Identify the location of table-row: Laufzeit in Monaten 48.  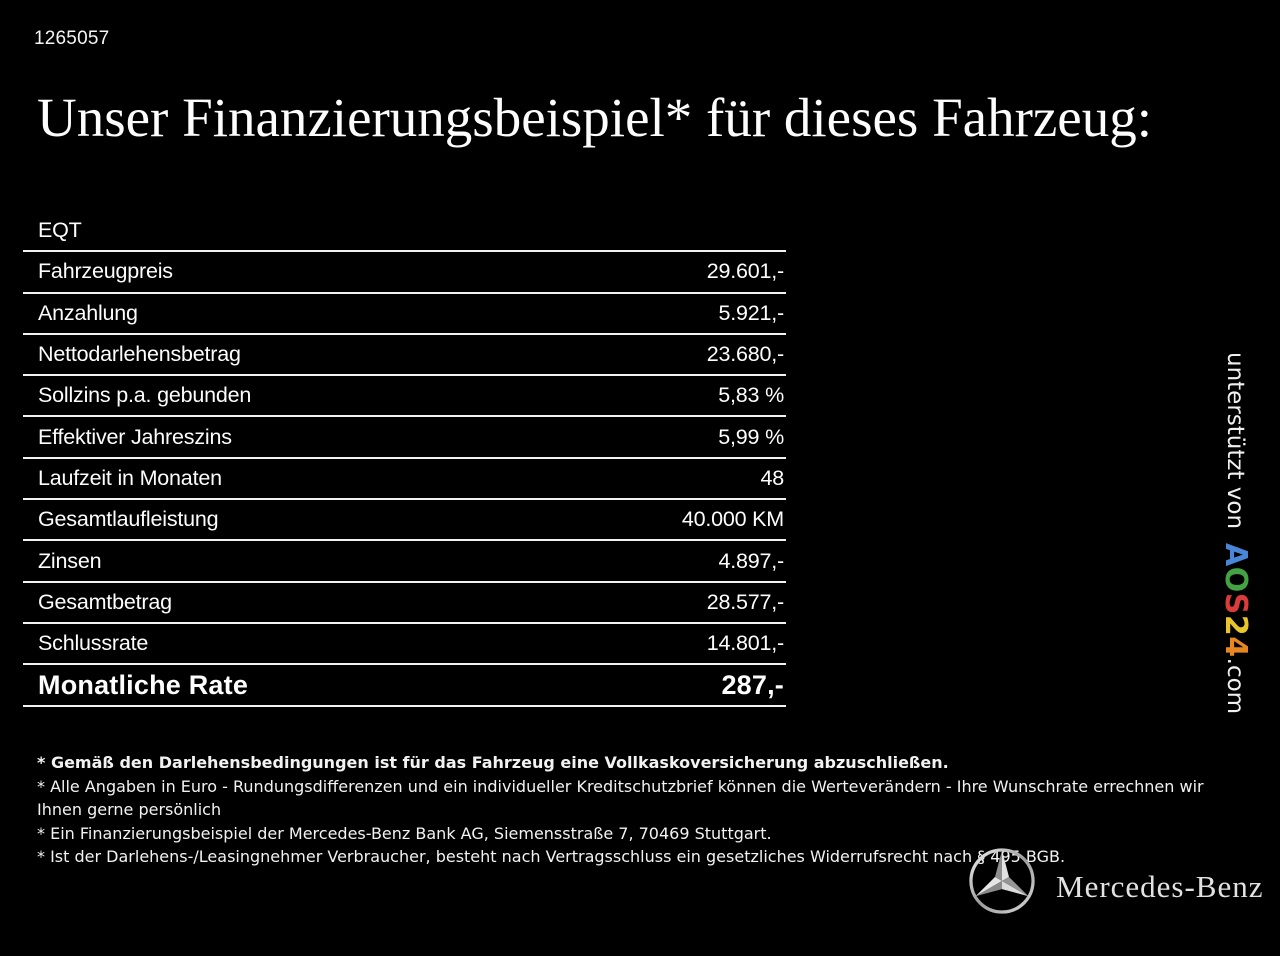
(404, 480).